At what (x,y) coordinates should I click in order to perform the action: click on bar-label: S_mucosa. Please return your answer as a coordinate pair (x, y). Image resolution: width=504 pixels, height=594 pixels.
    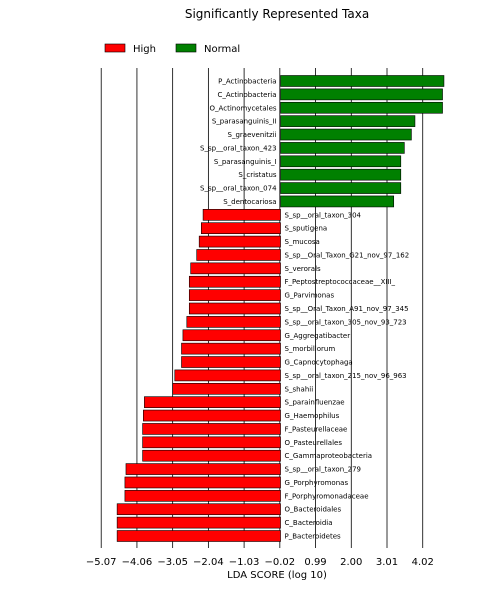
    Looking at the image, I should click on (302, 242).